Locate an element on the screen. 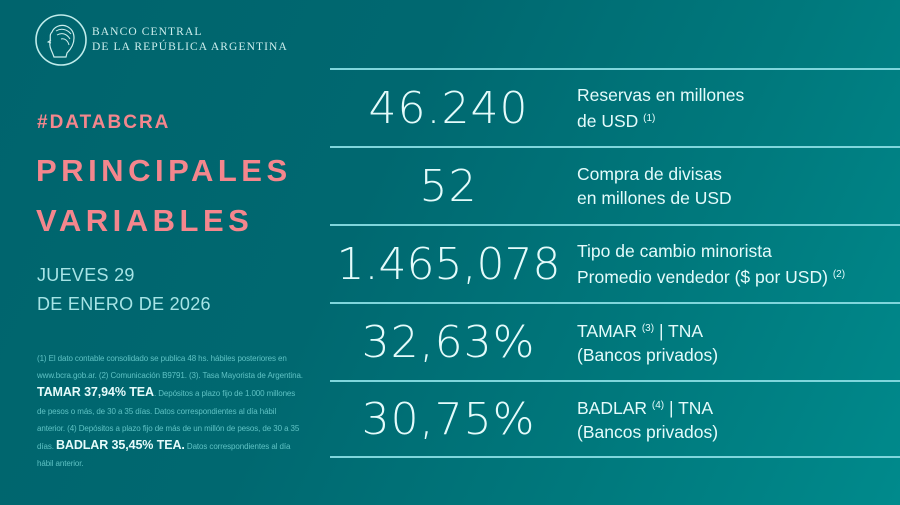 The height and width of the screenshot is (505, 900). compra-divisas-label: Compra de divisas en millones de USD is located at coordinates (654, 186).